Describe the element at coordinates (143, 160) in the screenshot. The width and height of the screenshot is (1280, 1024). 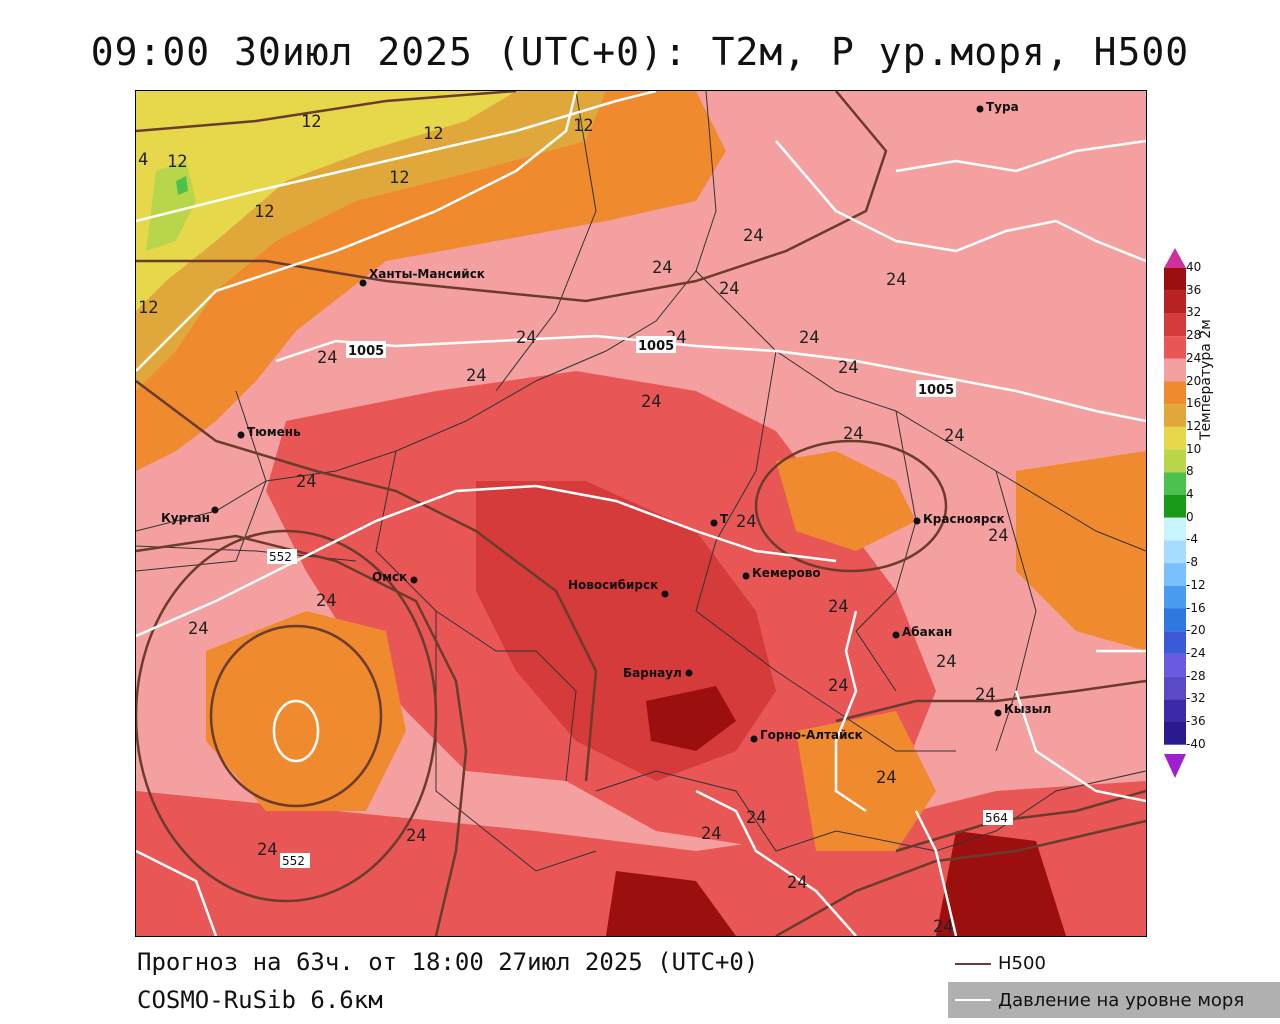
I see `isotherm-label: 4` at that location.